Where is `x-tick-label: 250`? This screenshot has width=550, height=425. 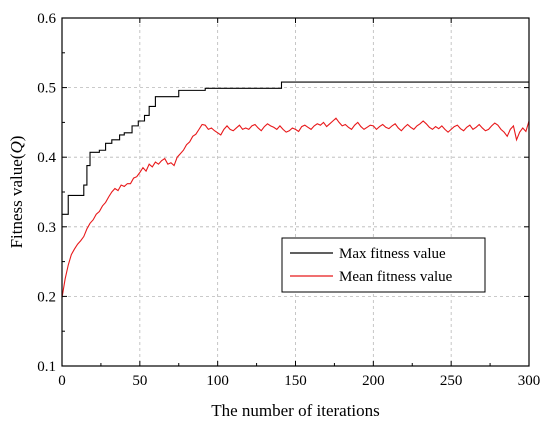
x-tick-label: 250 is located at coordinates (451, 381).